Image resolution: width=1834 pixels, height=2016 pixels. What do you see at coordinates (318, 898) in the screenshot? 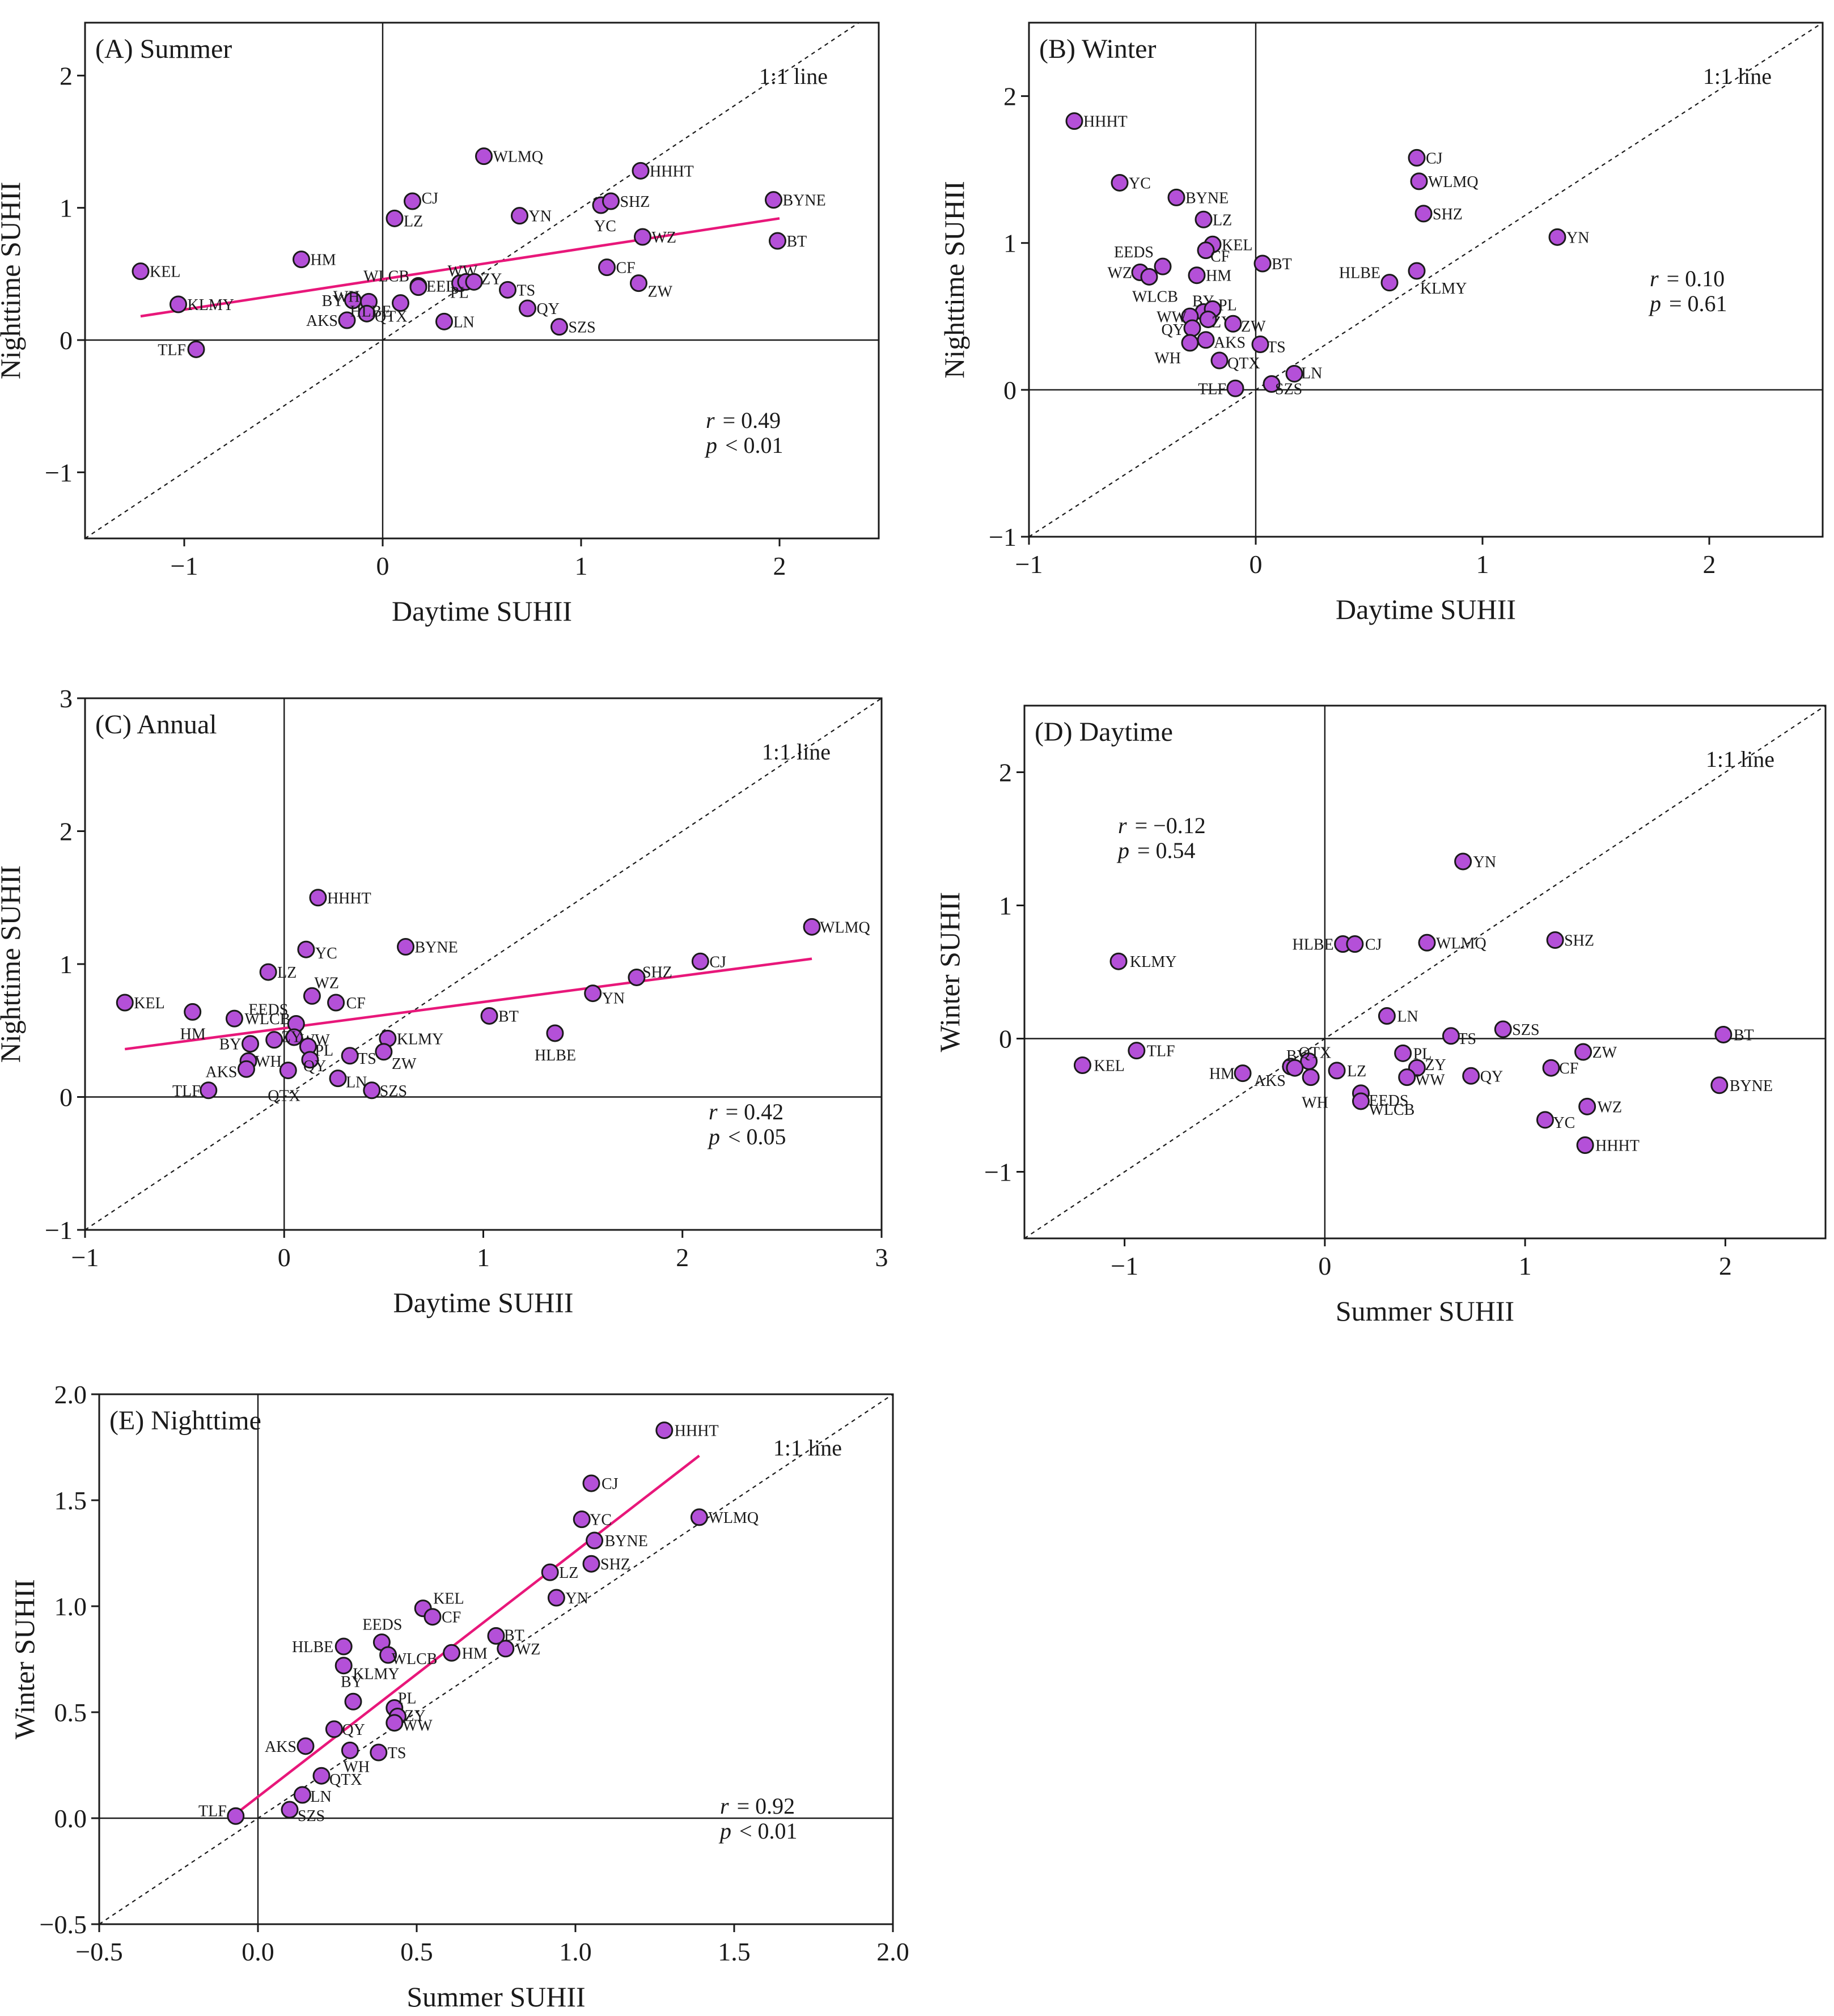
I see `data-point-hhht` at bounding box center [318, 898].